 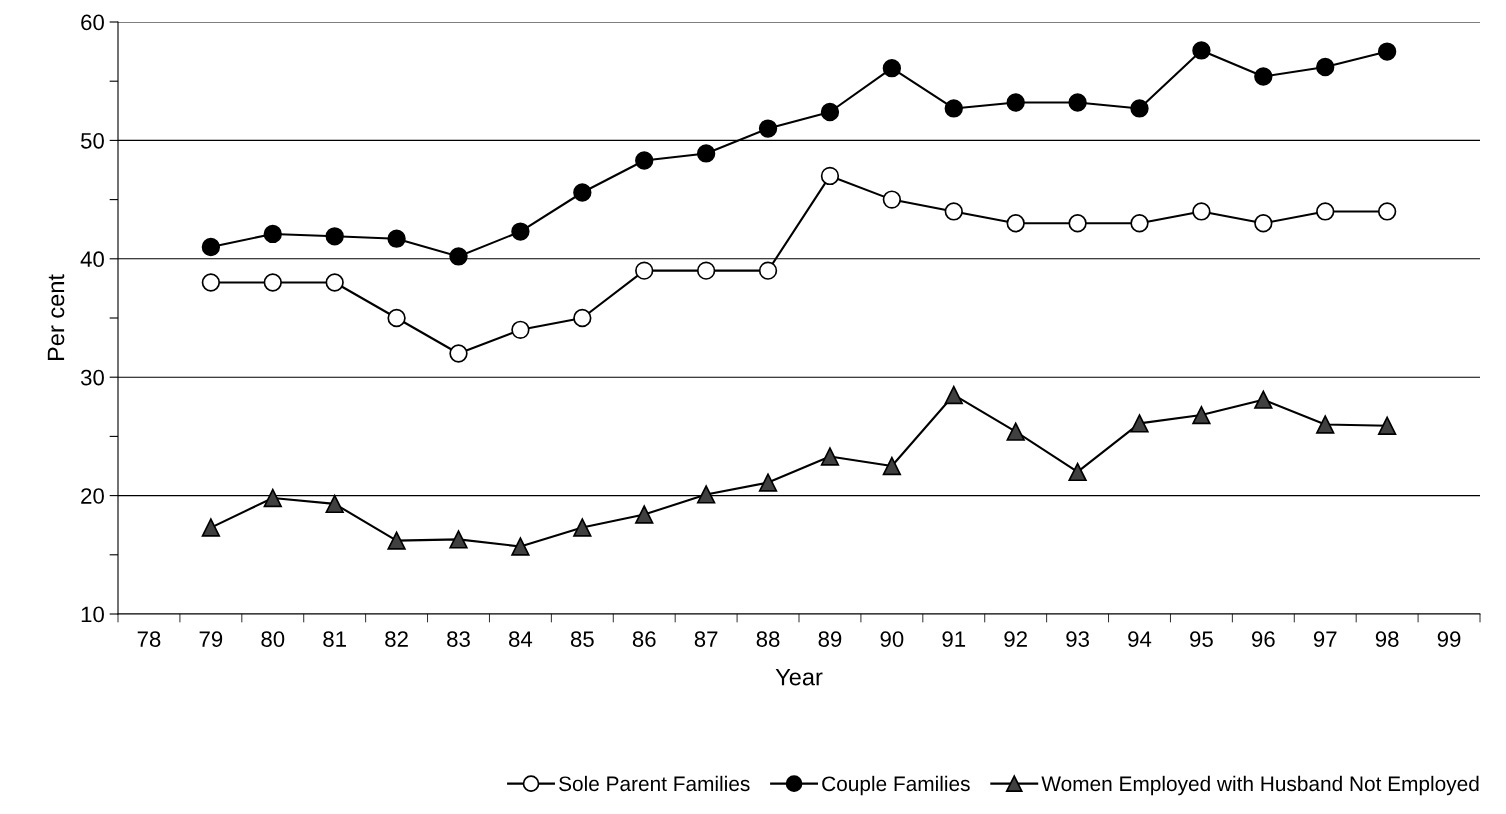 I want to click on x-tick-label: 96, so click(x=1263, y=639).